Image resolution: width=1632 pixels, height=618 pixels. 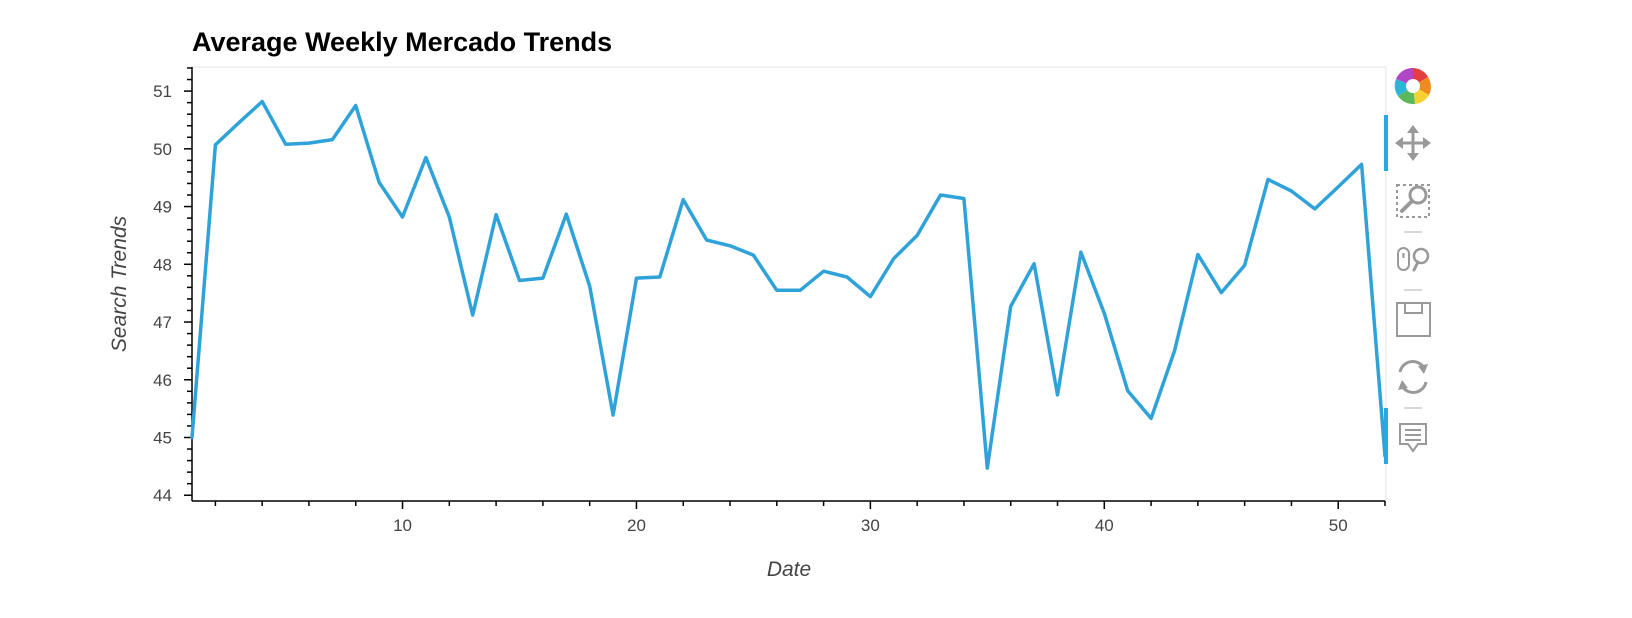 I want to click on y-axis-label: Search Trends, so click(x=119, y=283).